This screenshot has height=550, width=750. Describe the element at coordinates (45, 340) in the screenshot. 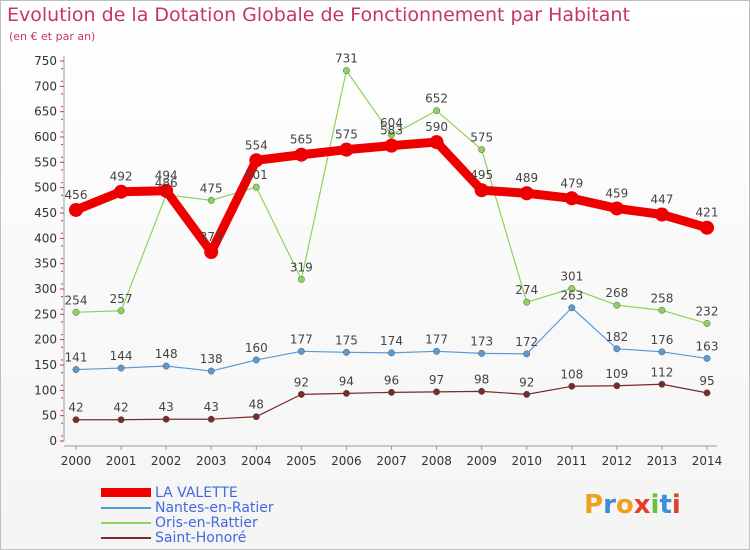

I see `y-tick-label: 200` at that location.